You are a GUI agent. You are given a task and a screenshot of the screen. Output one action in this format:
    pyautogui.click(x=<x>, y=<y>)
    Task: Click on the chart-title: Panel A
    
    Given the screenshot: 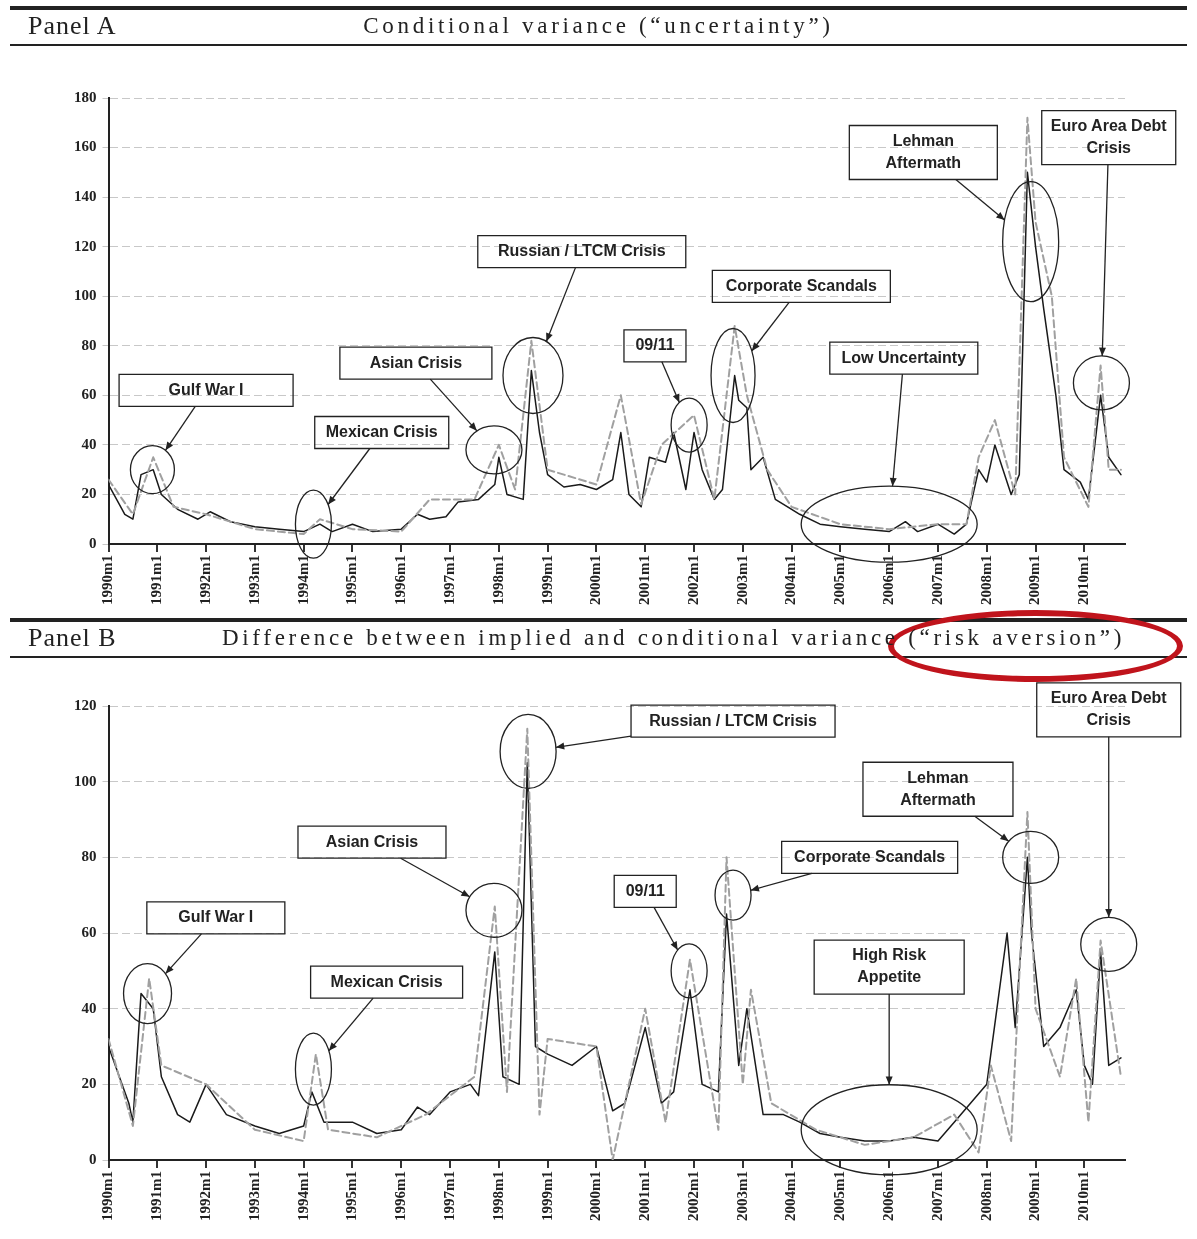 What is the action you would take?
    pyautogui.click(x=72, y=26)
    